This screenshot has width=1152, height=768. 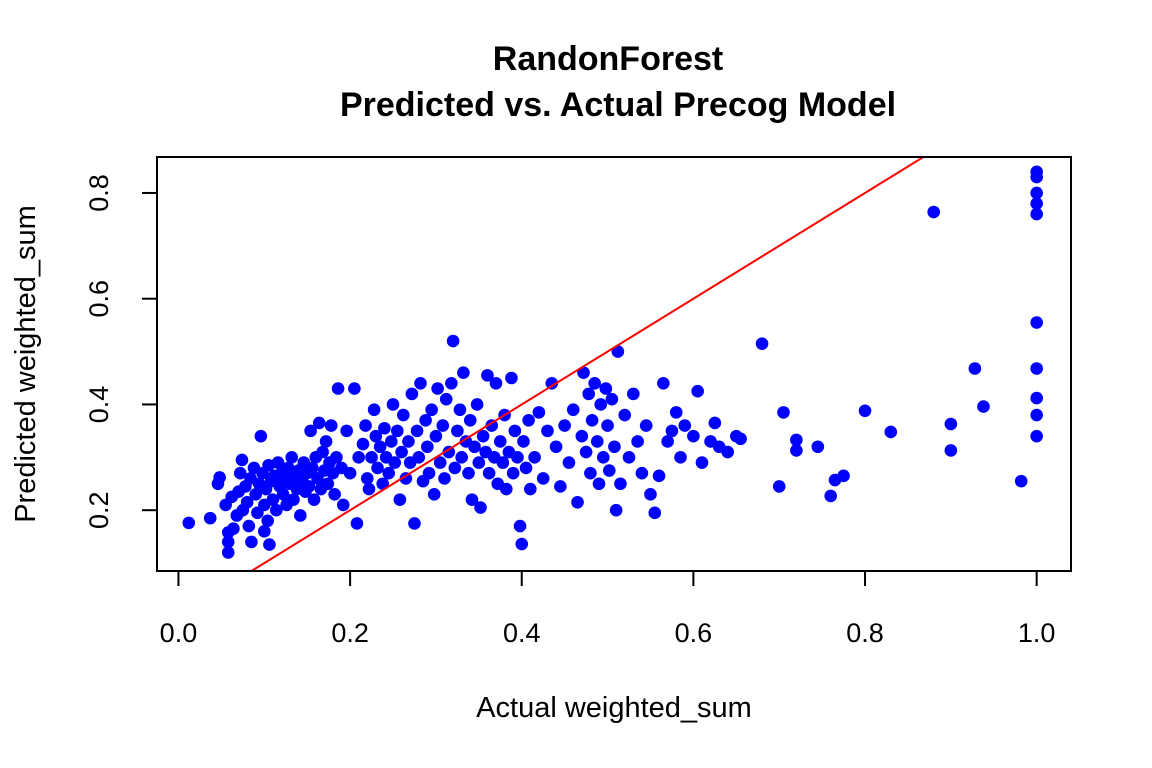 What do you see at coordinates (99, 193) in the screenshot?
I see `y-tick-label: 0.8` at bounding box center [99, 193].